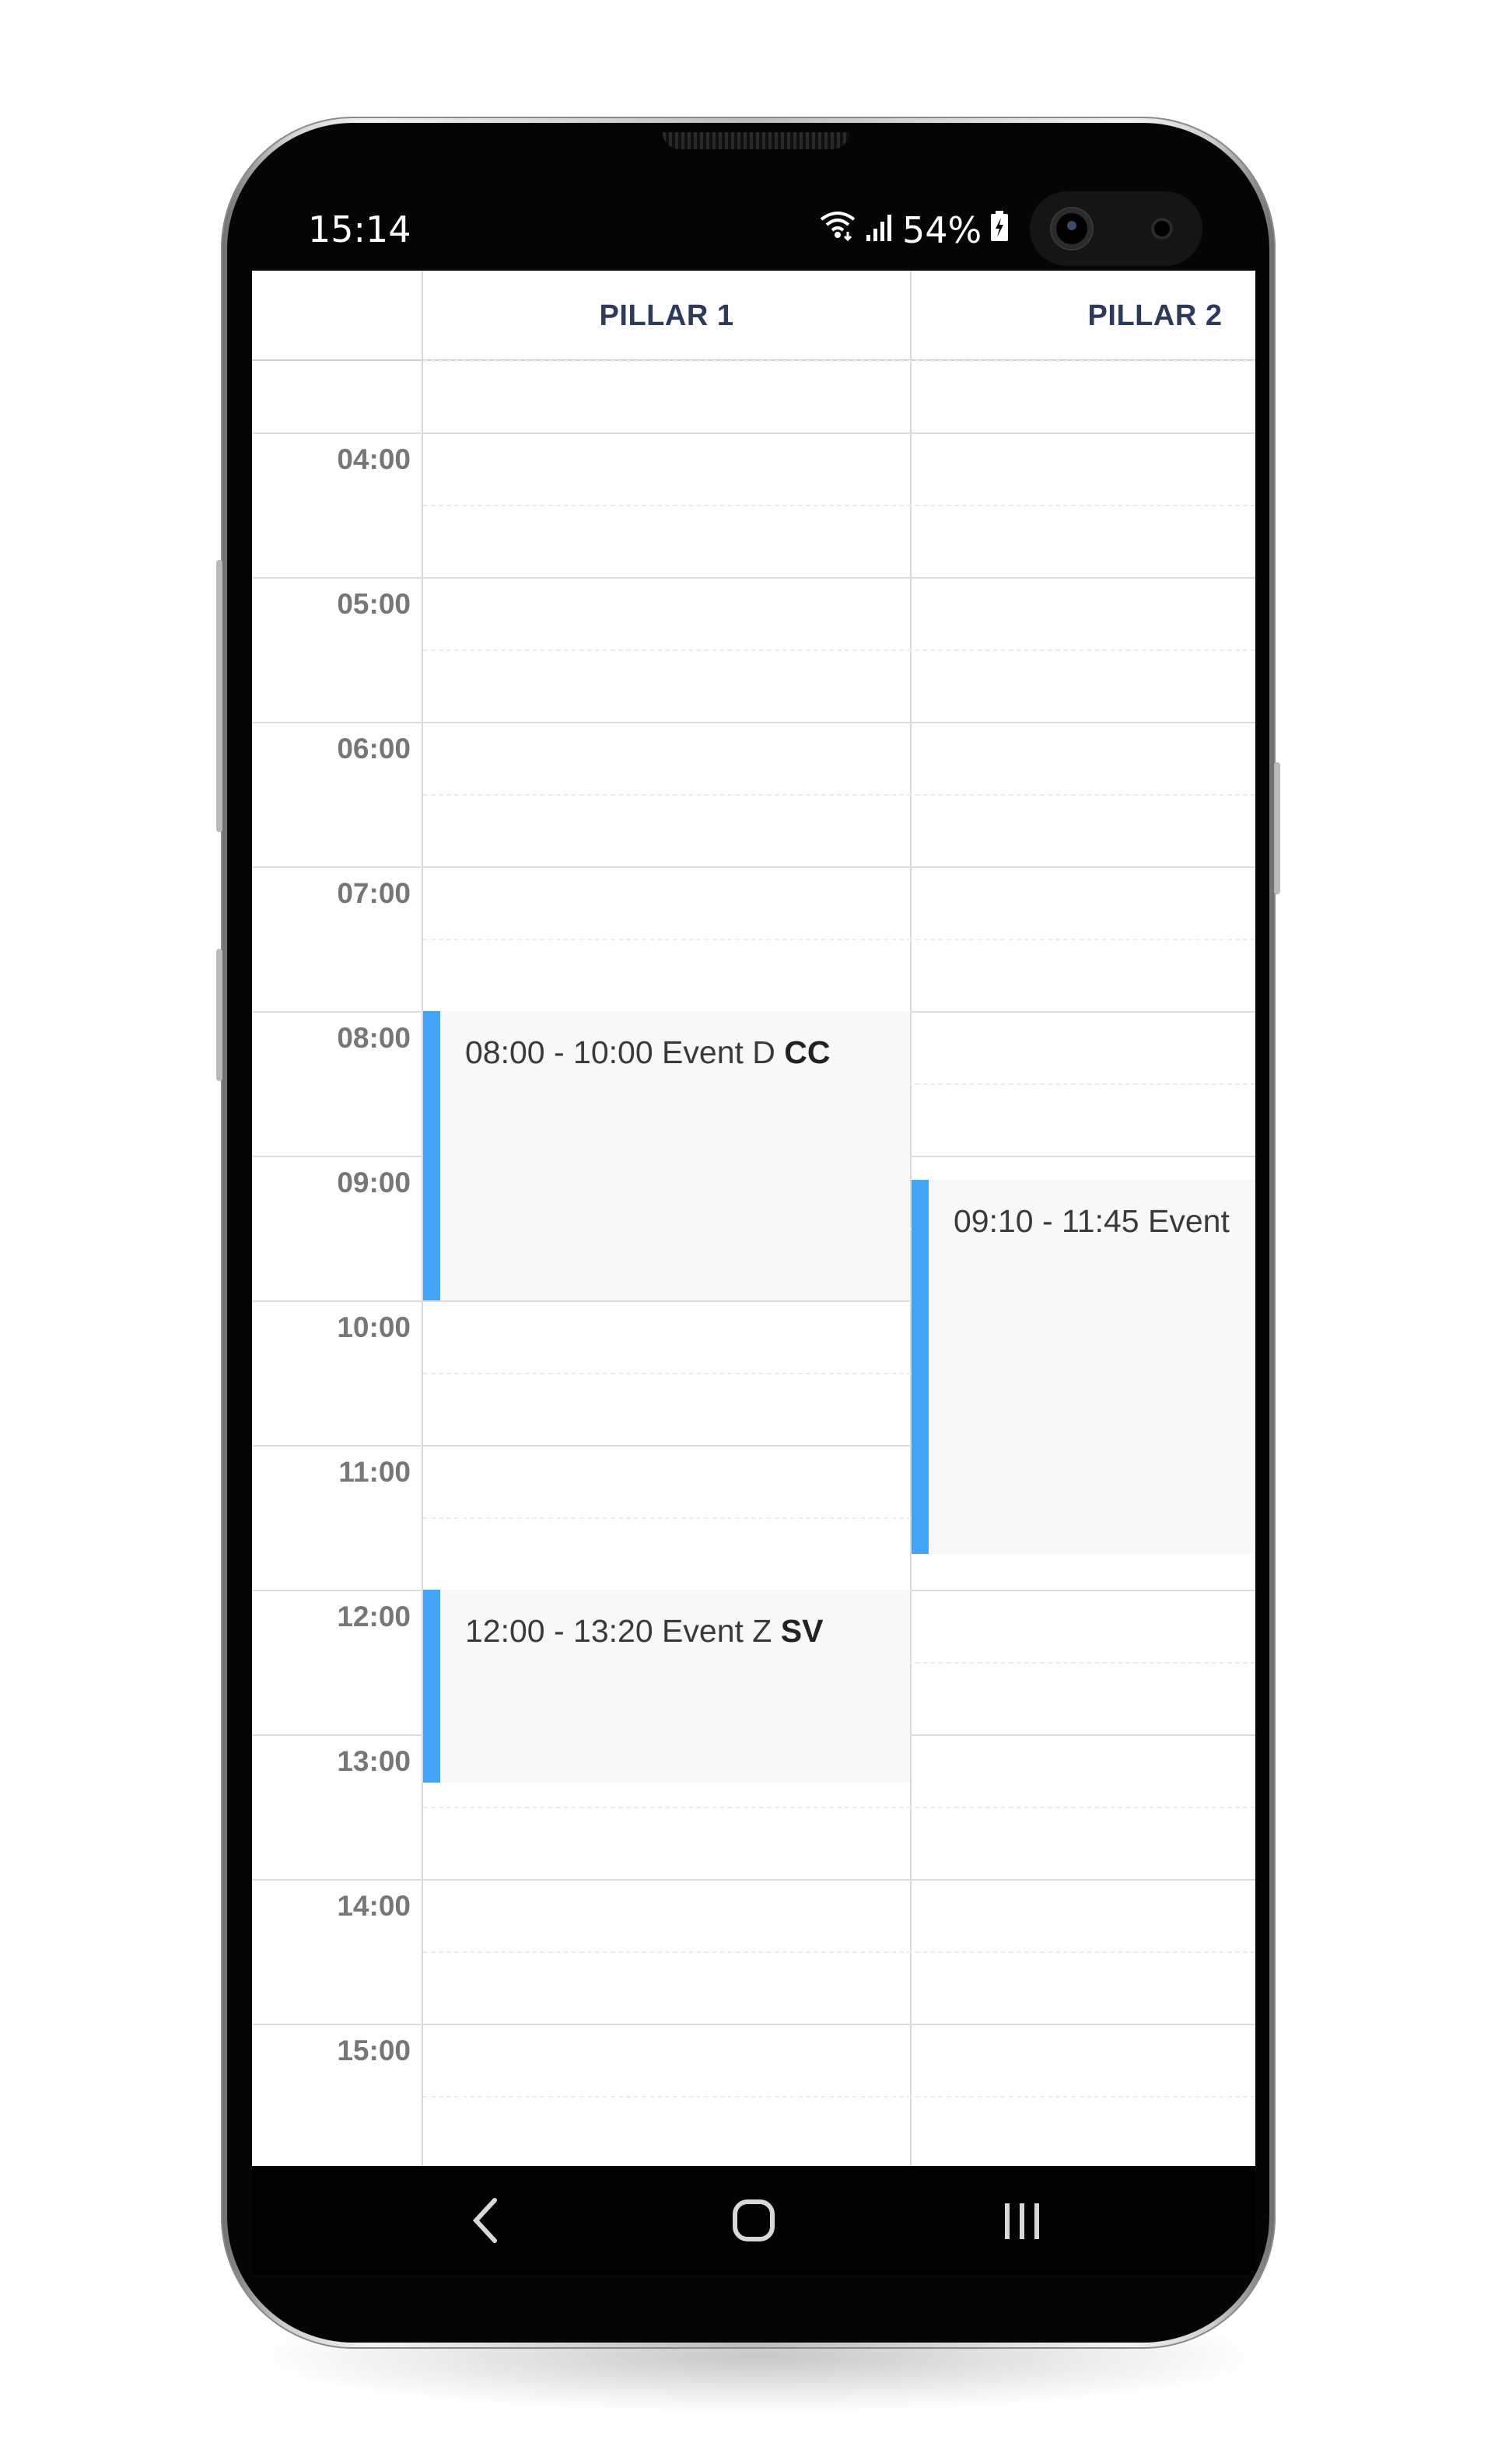  What do you see at coordinates (374, 604) in the screenshot?
I see `hour-label: 05:00` at bounding box center [374, 604].